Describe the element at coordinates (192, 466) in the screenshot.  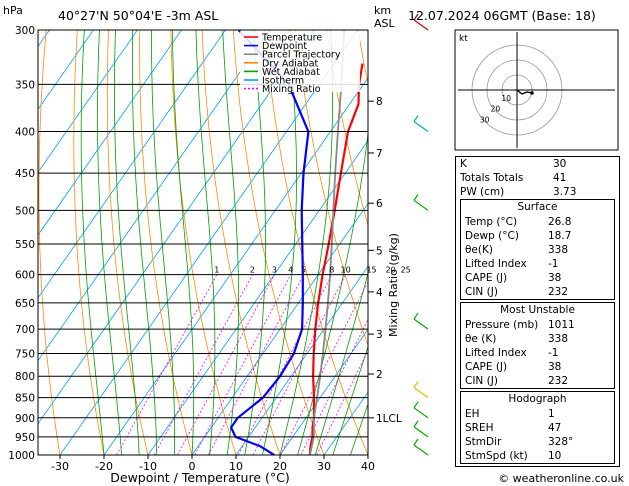
I see `temperature-tick-label: 0` at that location.